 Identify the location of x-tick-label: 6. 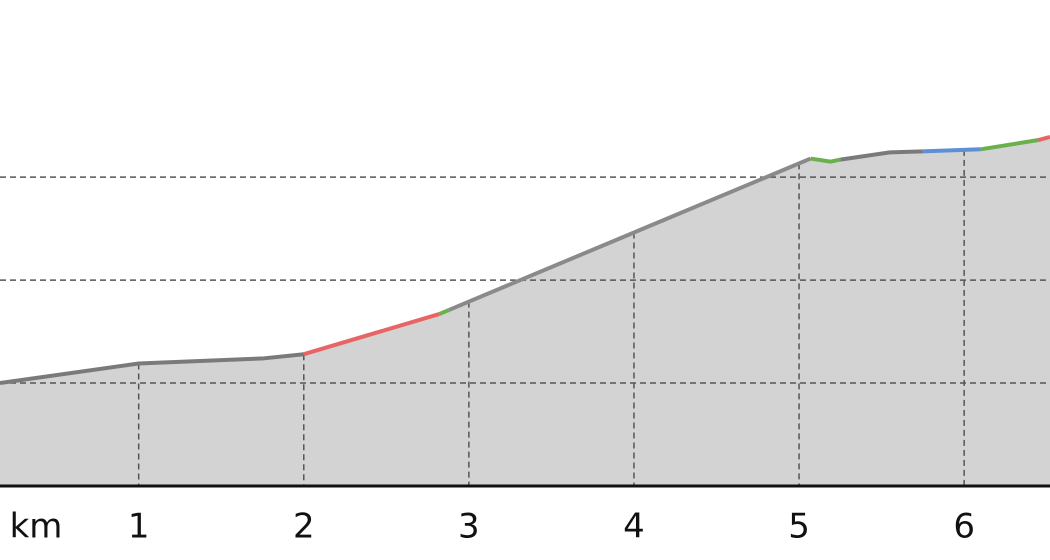
(964, 527).